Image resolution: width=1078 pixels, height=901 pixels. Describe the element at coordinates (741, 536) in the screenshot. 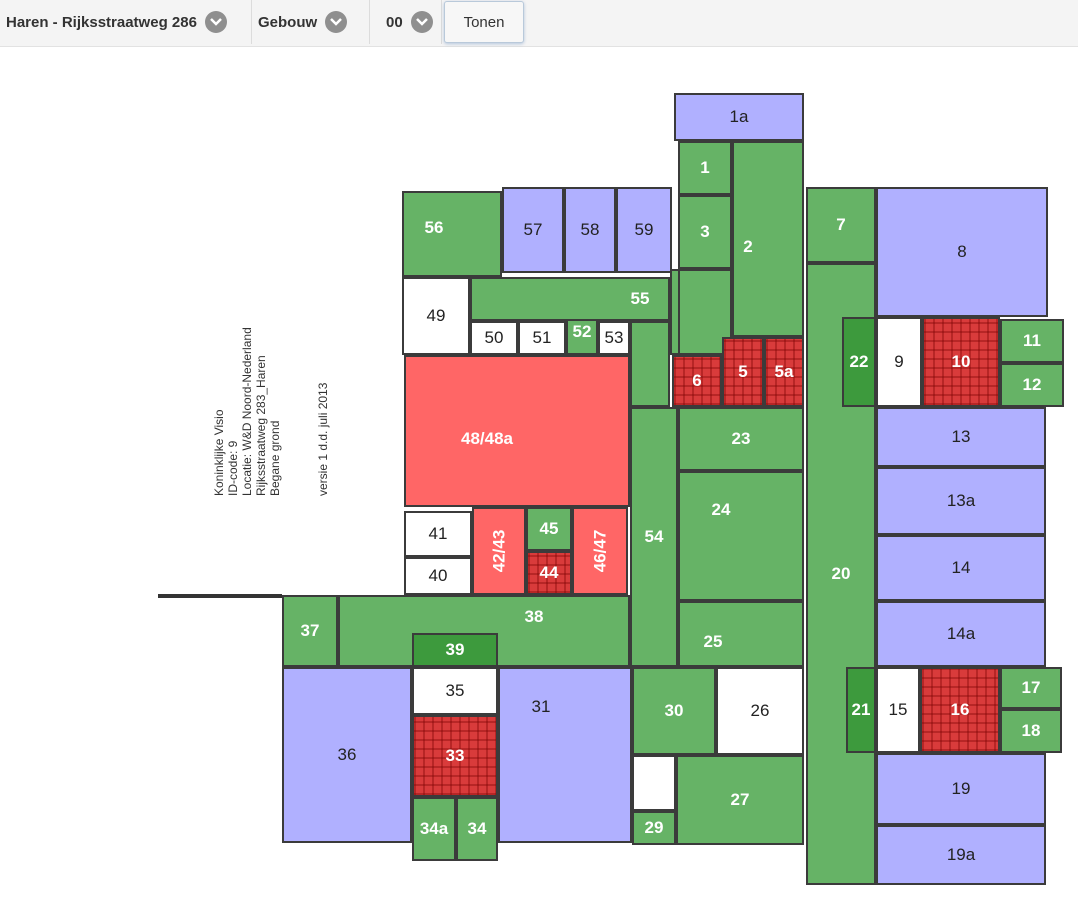

I see `room-24: 24` at that location.